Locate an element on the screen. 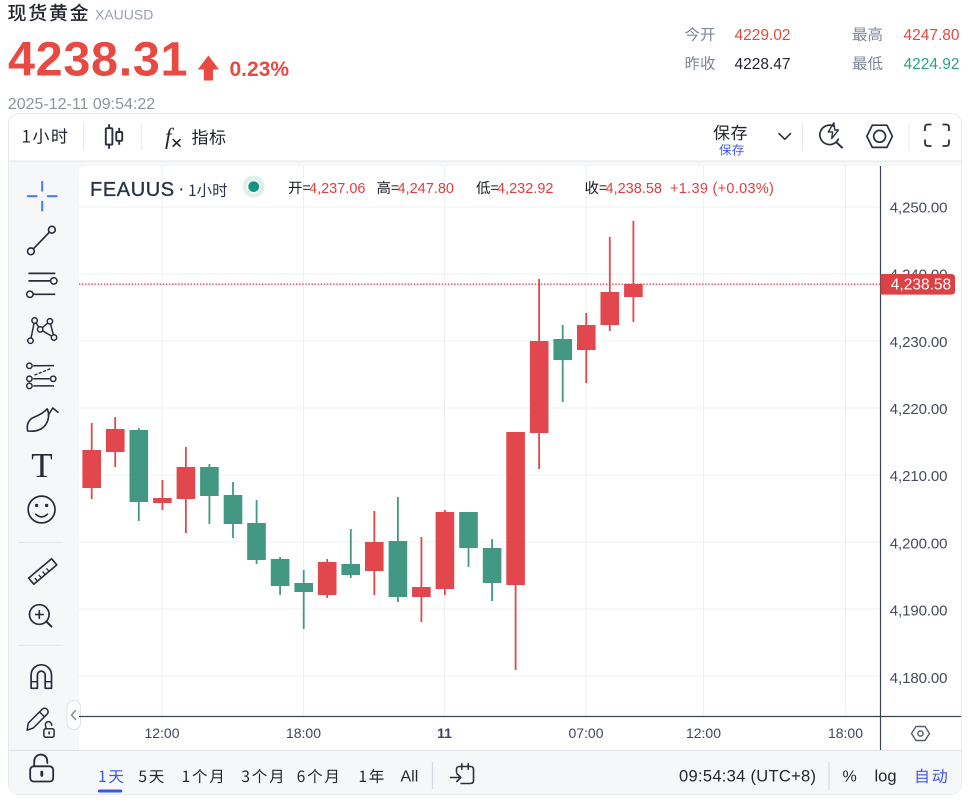 The height and width of the screenshot is (803, 970). svg-text: 4247.80 is located at coordinates (931, 35).